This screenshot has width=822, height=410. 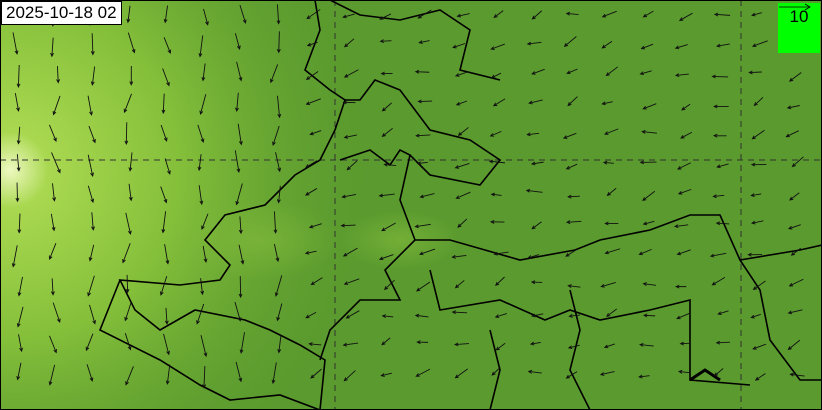 I want to click on field-patch, so click(x=260, y=240).